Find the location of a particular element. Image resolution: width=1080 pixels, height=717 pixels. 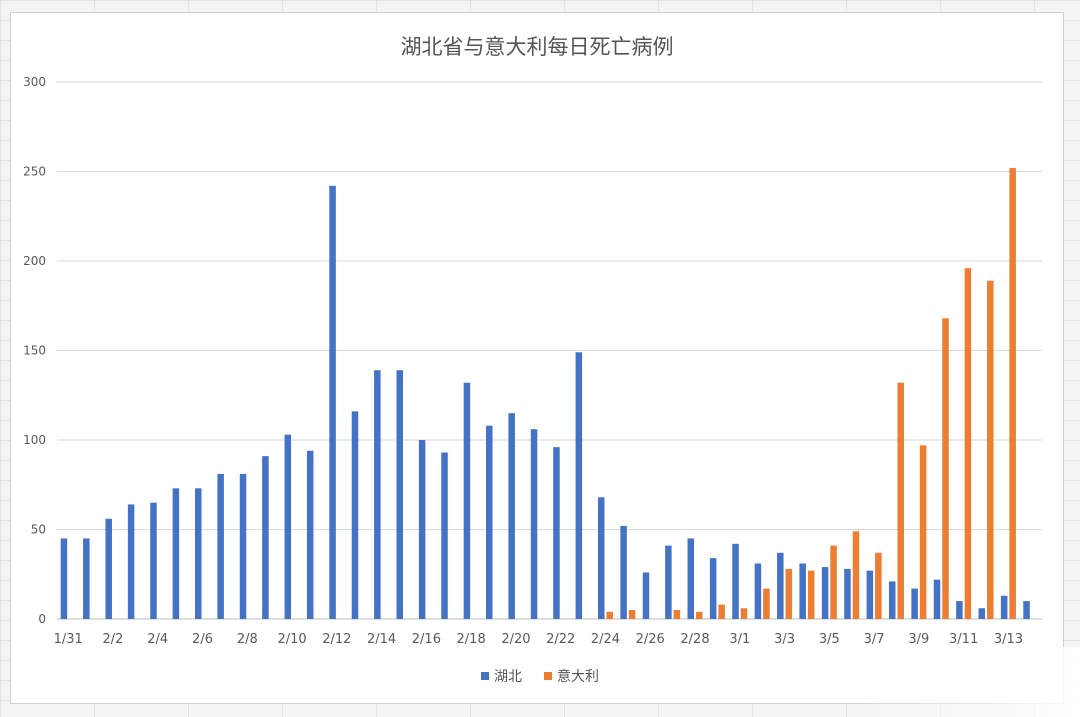

corner-fade is located at coordinates (960, 682).